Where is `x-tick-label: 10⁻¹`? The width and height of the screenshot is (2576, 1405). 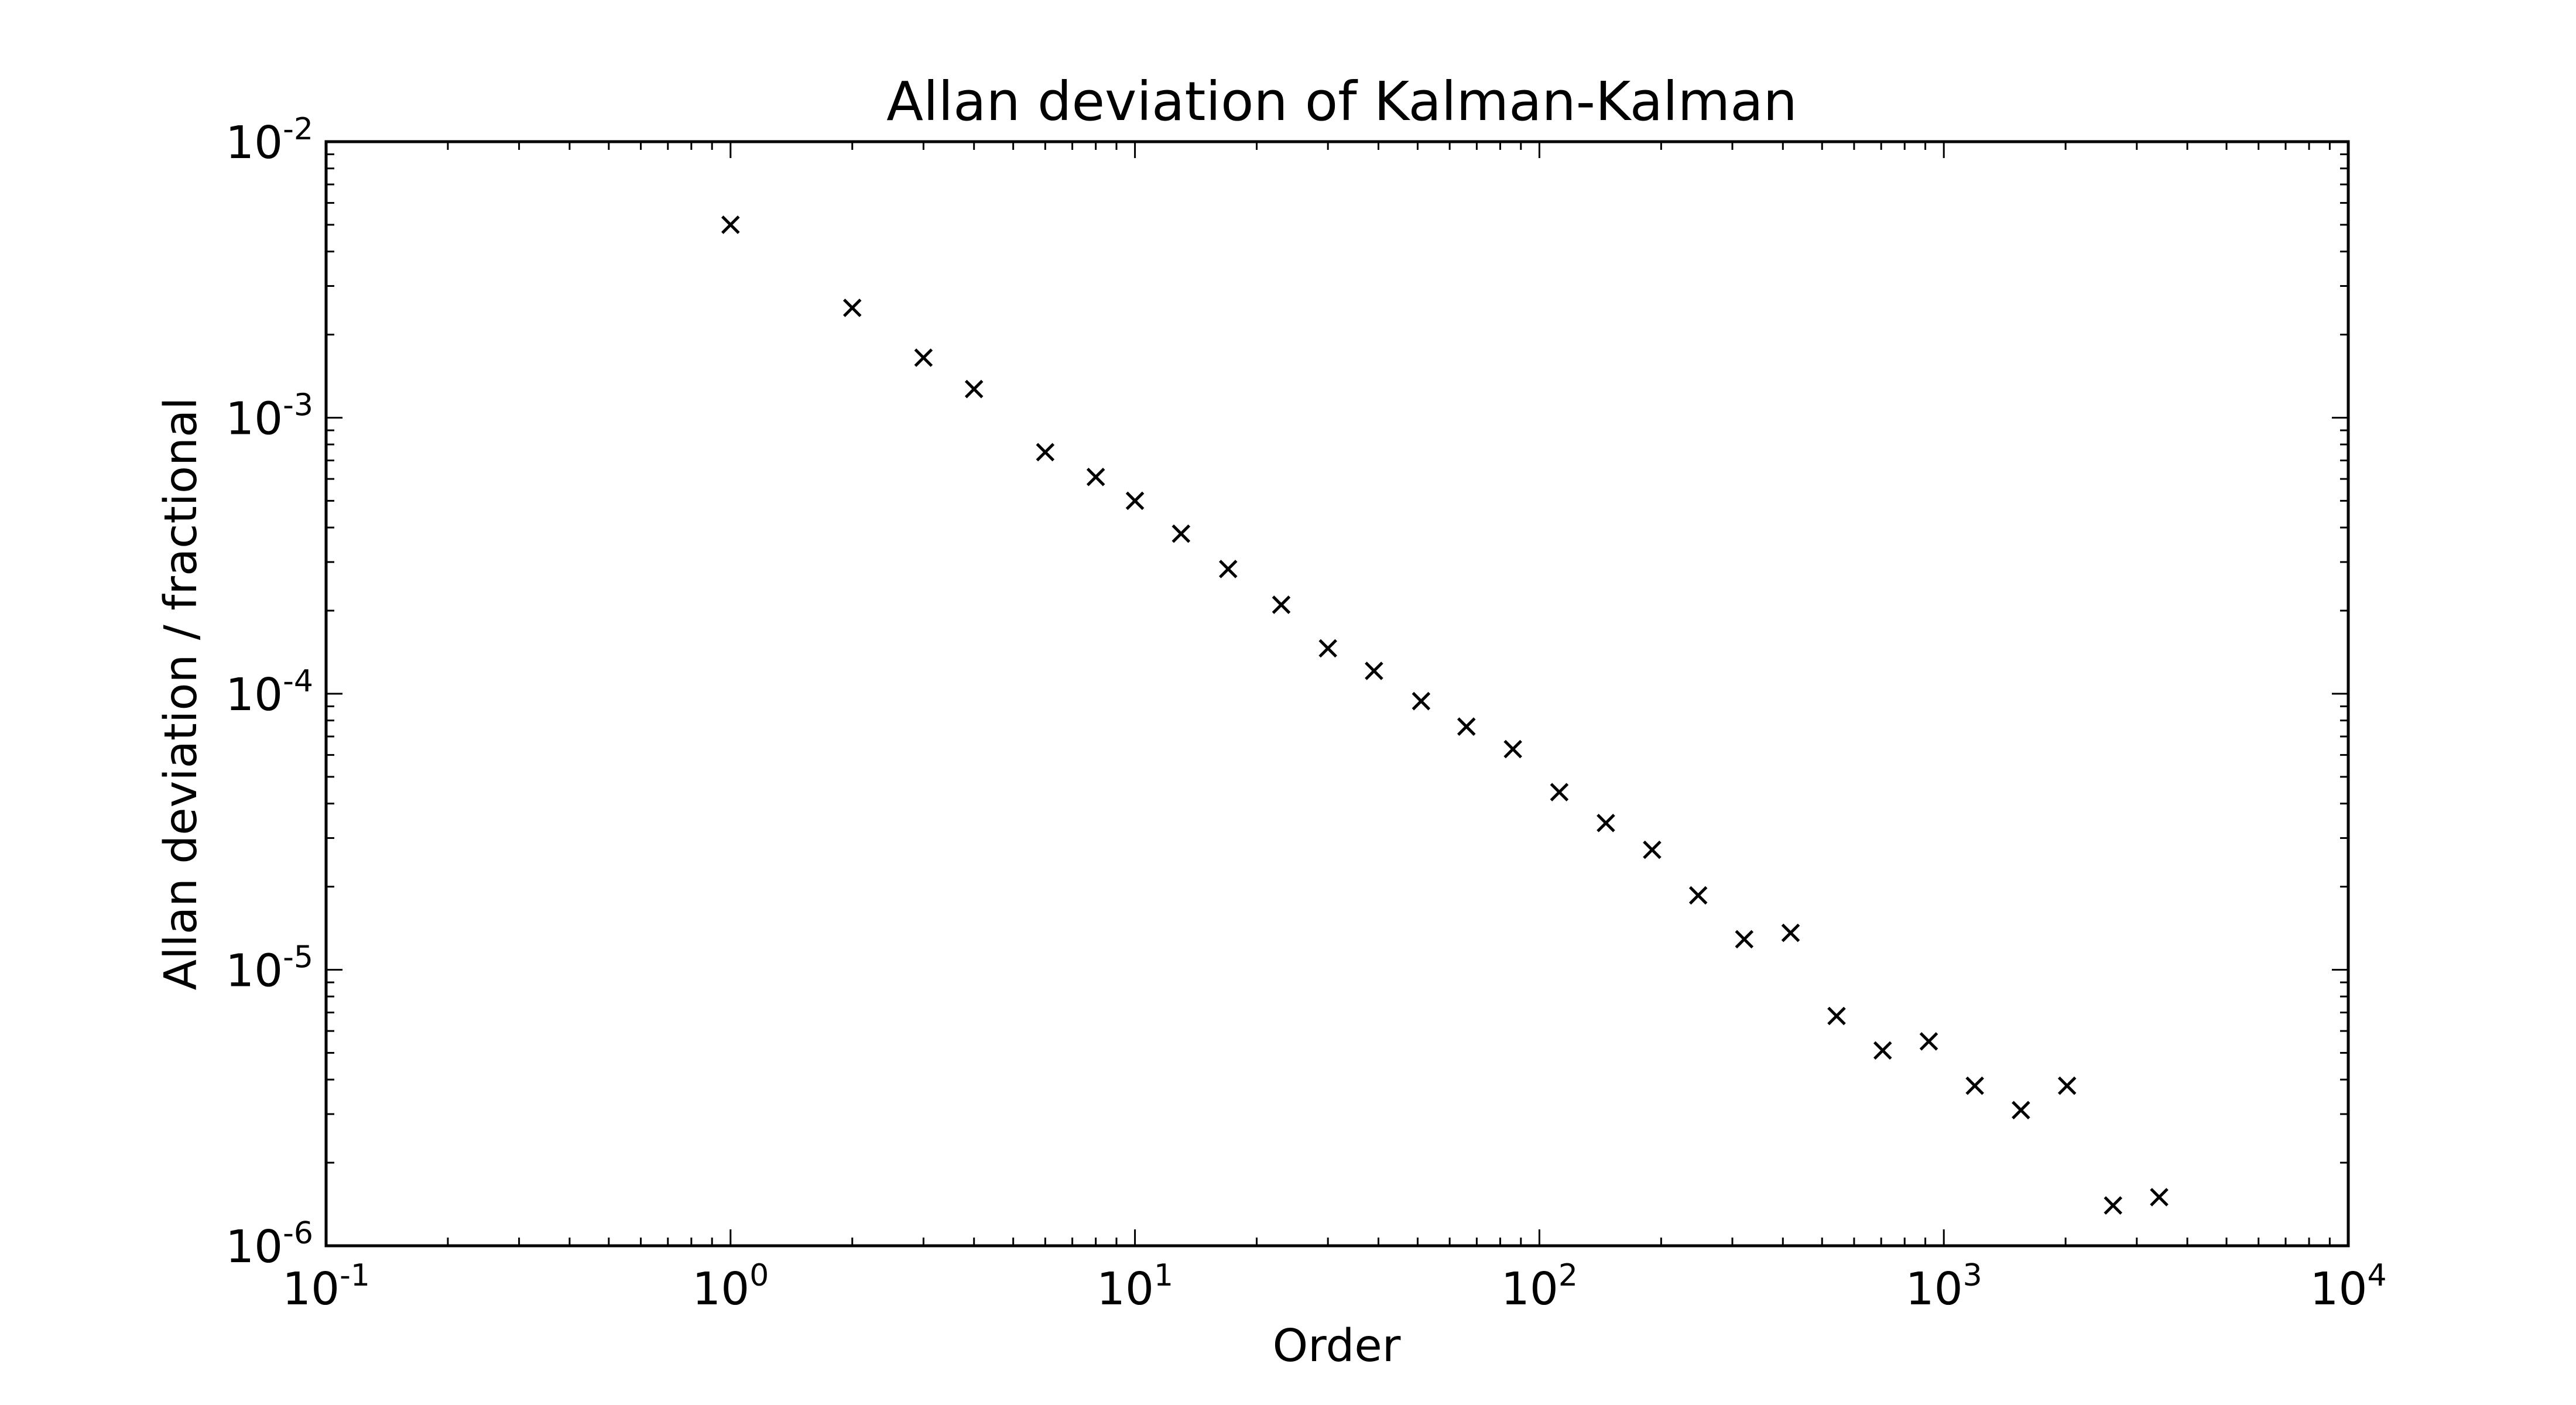 x-tick-label: 10⁻¹ is located at coordinates (326, 1286).